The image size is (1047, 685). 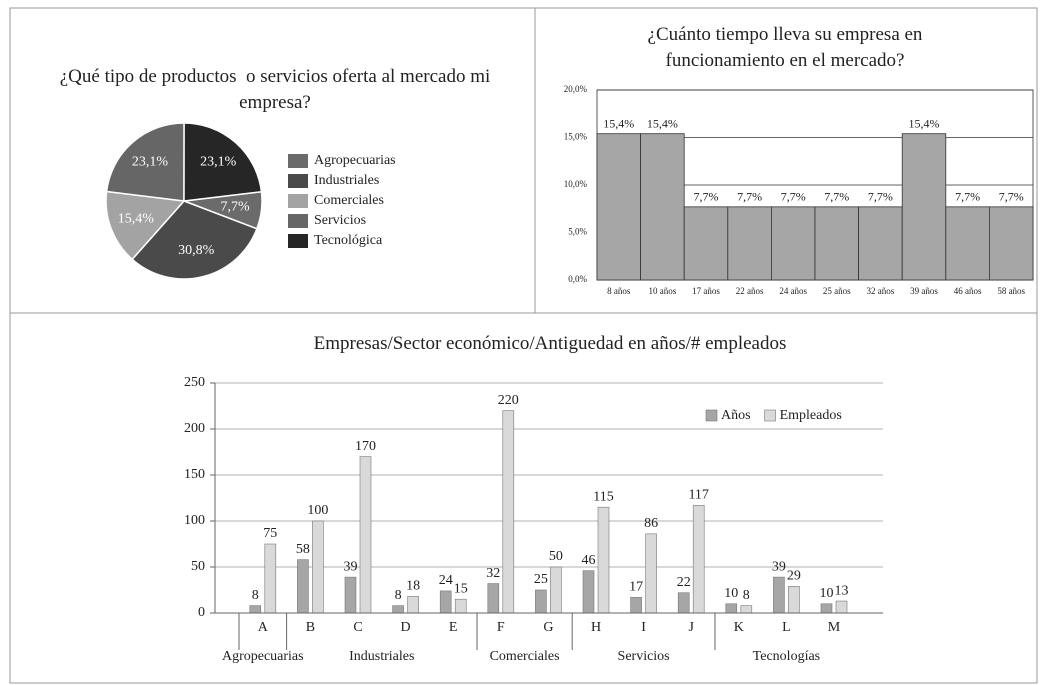 What do you see at coordinates (842, 590) in the screenshot?
I see `value-label: 13` at bounding box center [842, 590].